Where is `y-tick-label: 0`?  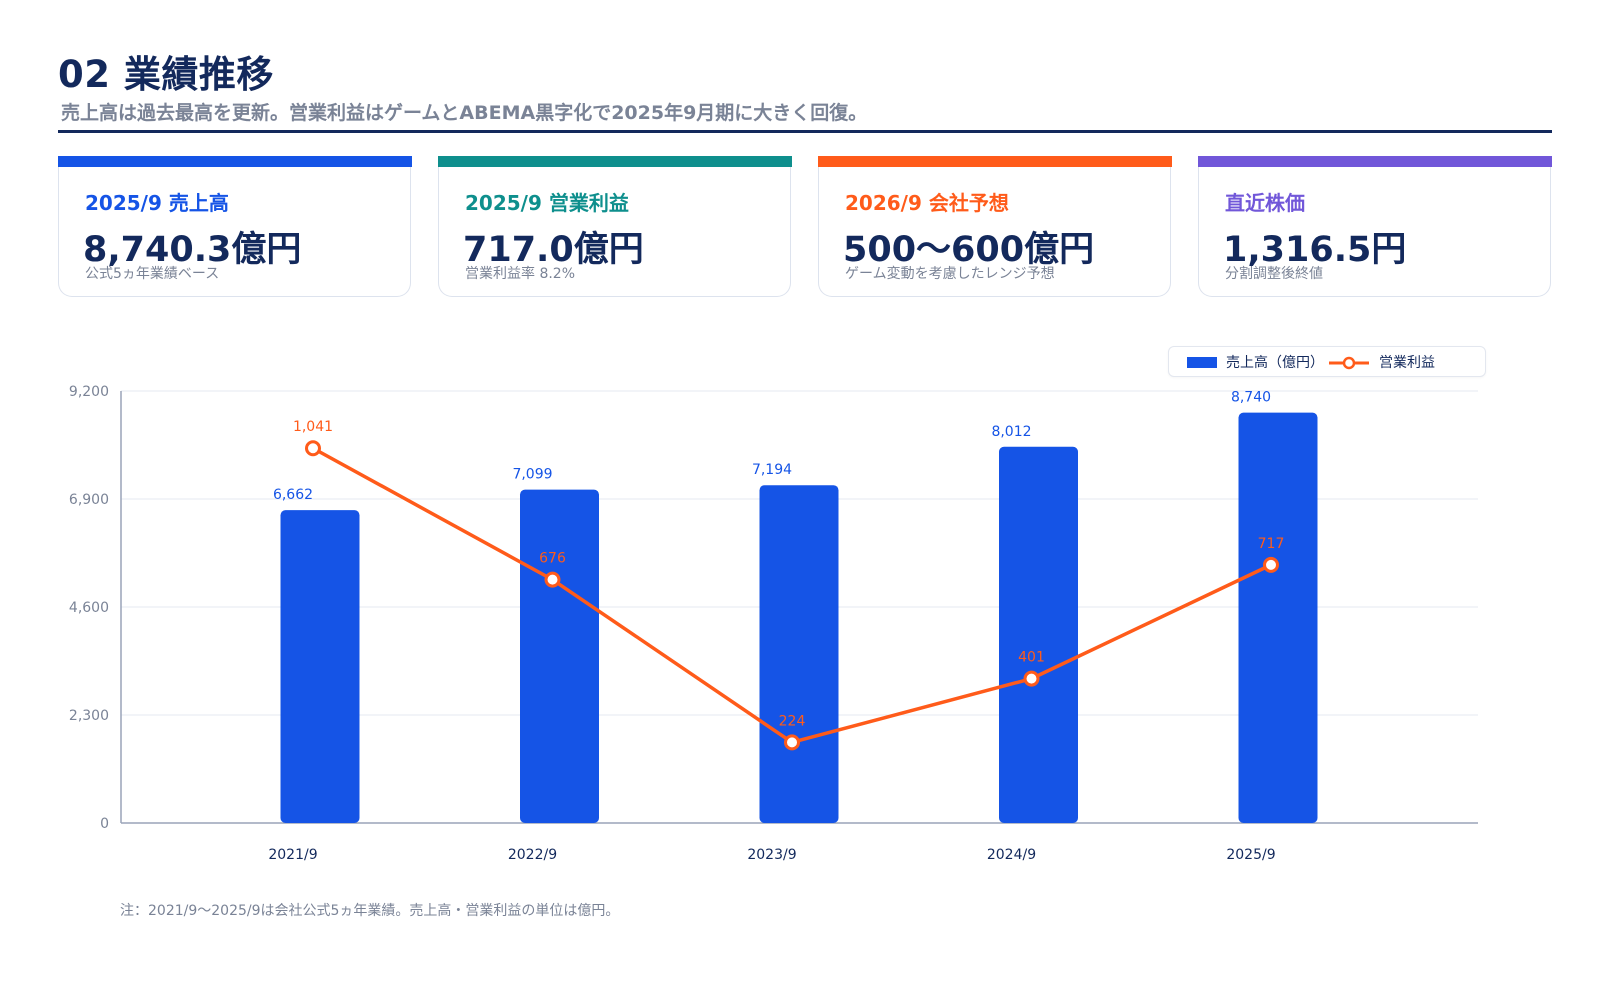
y-tick-label: 0 is located at coordinates (104, 824).